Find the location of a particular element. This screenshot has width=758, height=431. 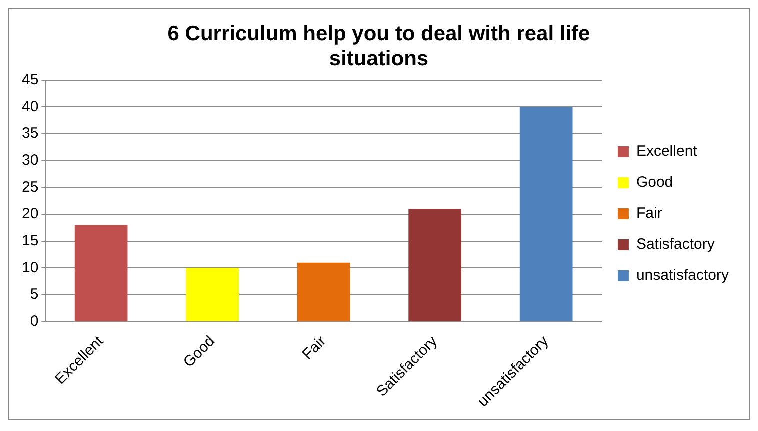

legend-label: Satisfactory is located at coordinates (676, 245).